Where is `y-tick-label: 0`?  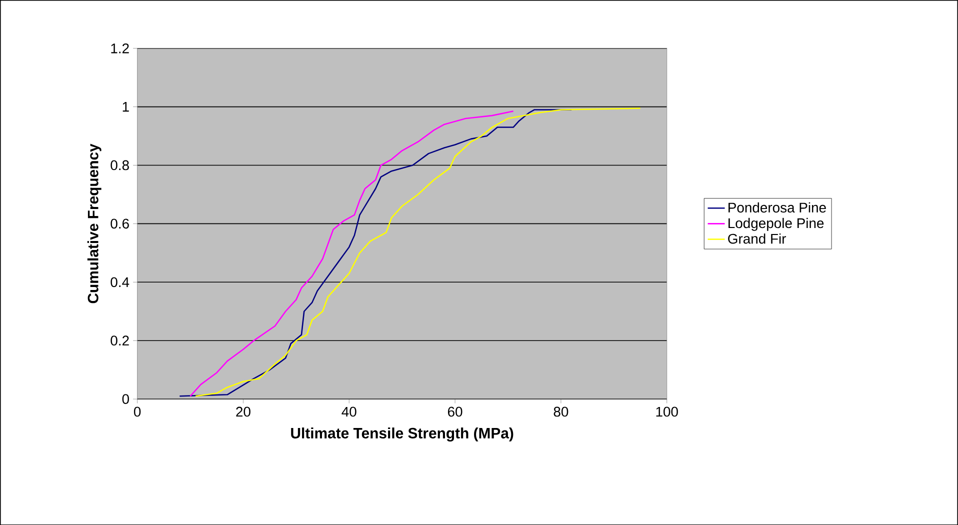 y-tick-label: 0 is located at coordinates (125, 399).